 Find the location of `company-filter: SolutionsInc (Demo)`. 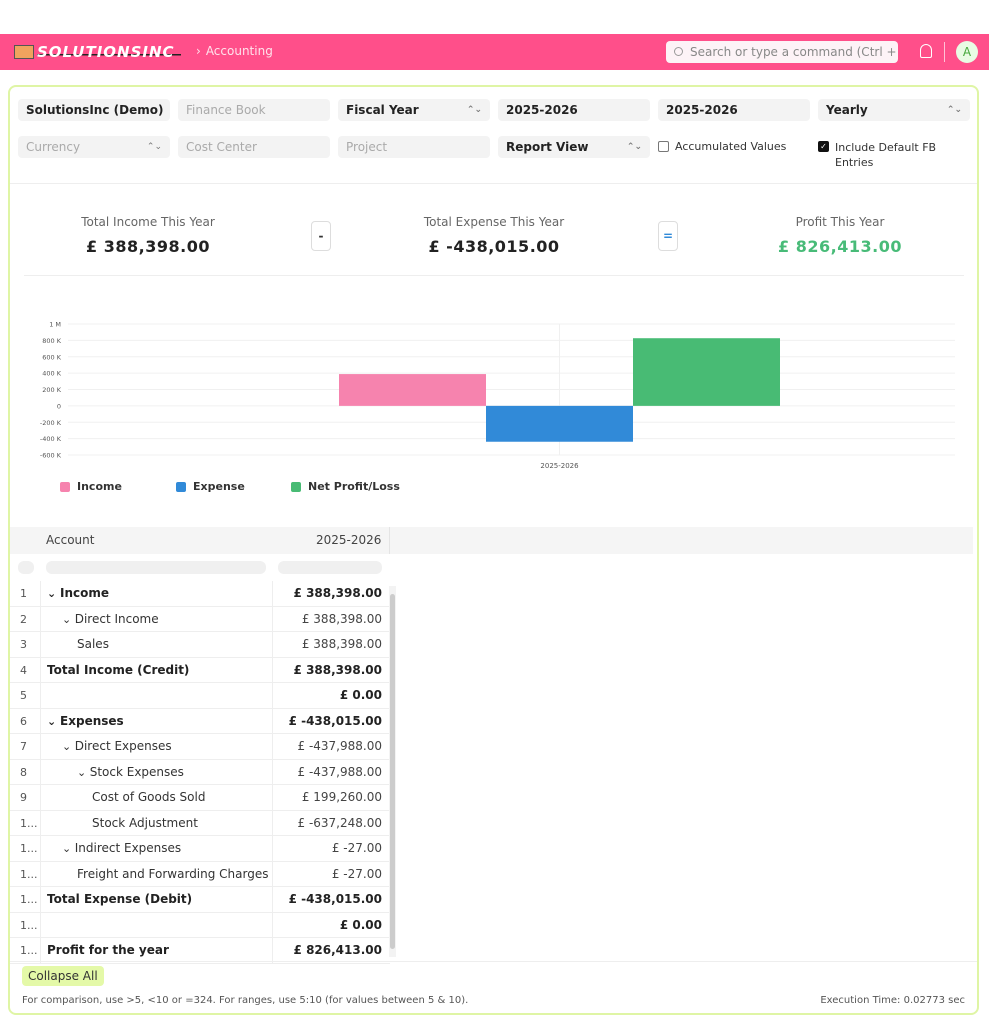

company-filter: SolutionsInc (Demo) is located at coordinates (94, 110).